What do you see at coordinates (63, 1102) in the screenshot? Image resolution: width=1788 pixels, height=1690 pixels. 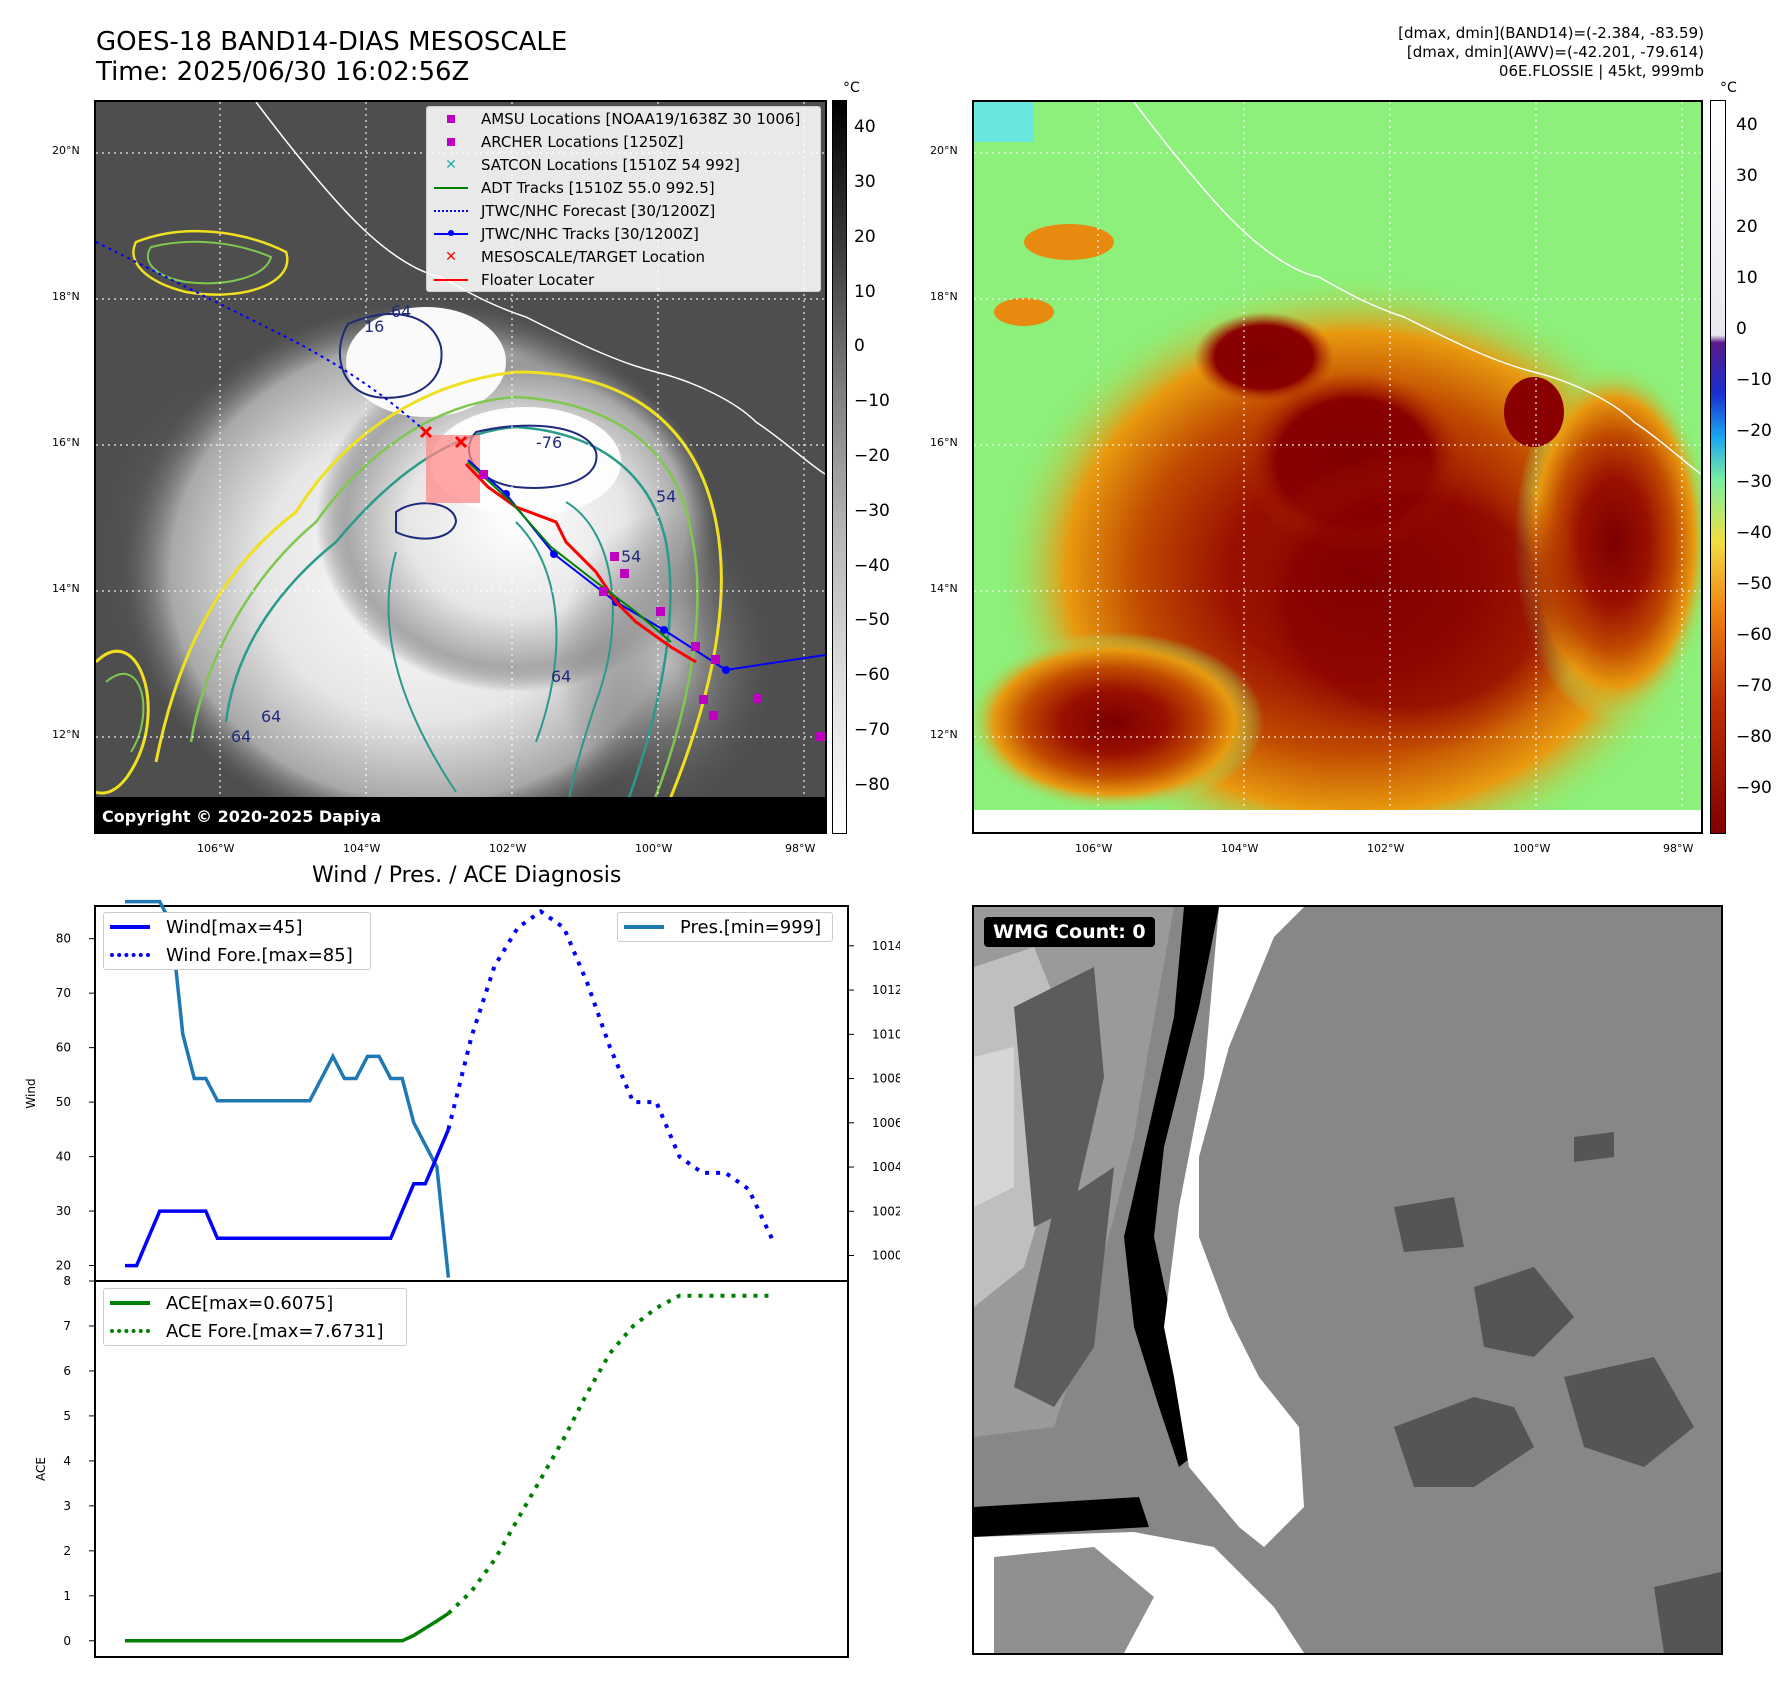 I see `wind-tick-label: 50` at bounding box center [63, 1102].